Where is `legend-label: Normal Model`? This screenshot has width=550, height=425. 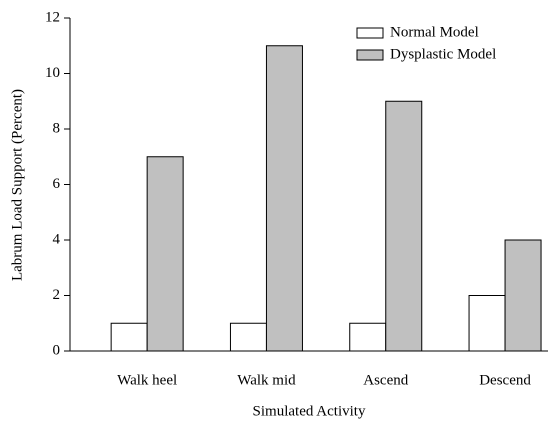
legend-label: Normal Model is located at coordinates (434, 32).